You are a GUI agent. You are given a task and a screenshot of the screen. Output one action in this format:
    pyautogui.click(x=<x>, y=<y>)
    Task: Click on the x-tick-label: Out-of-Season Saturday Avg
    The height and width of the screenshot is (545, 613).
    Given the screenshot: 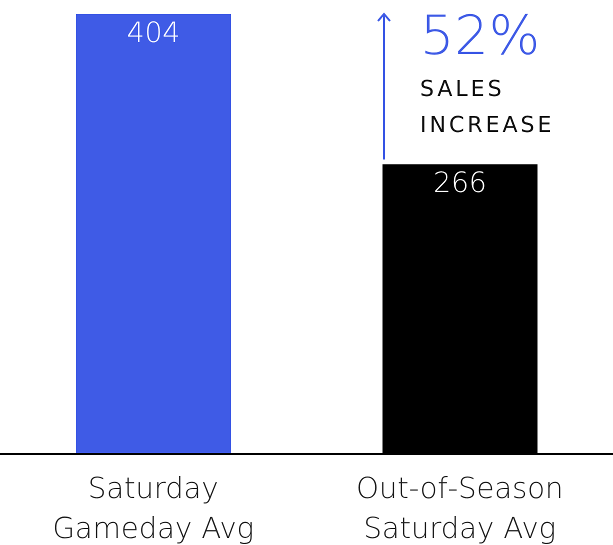 What is the action you would take?
    pyautogui.click(x=460, y=508)
    